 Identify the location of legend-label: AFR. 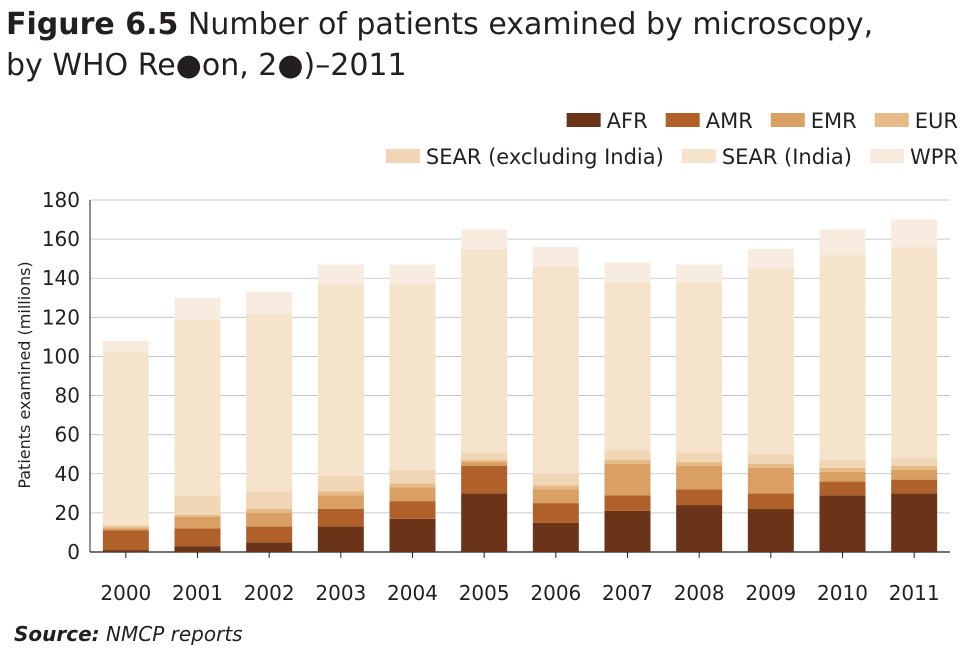
(627, 121).